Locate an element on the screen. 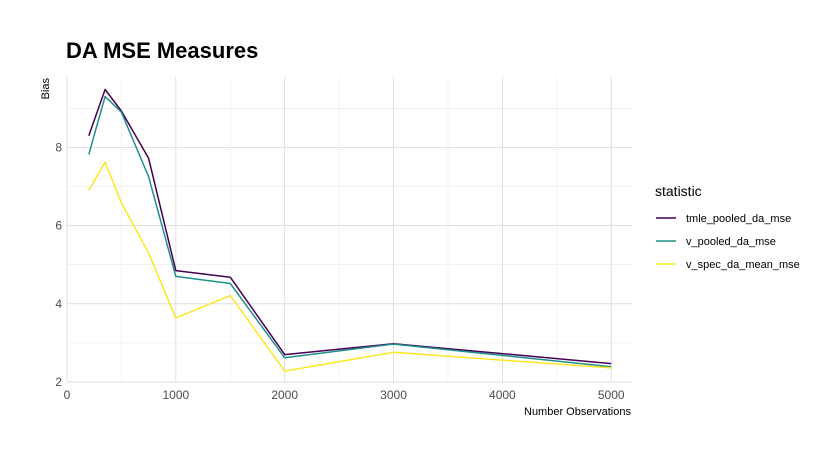 This screenshot has height=457, width=837. x-tick-label: 3000 is located at coordinates (393, 395).